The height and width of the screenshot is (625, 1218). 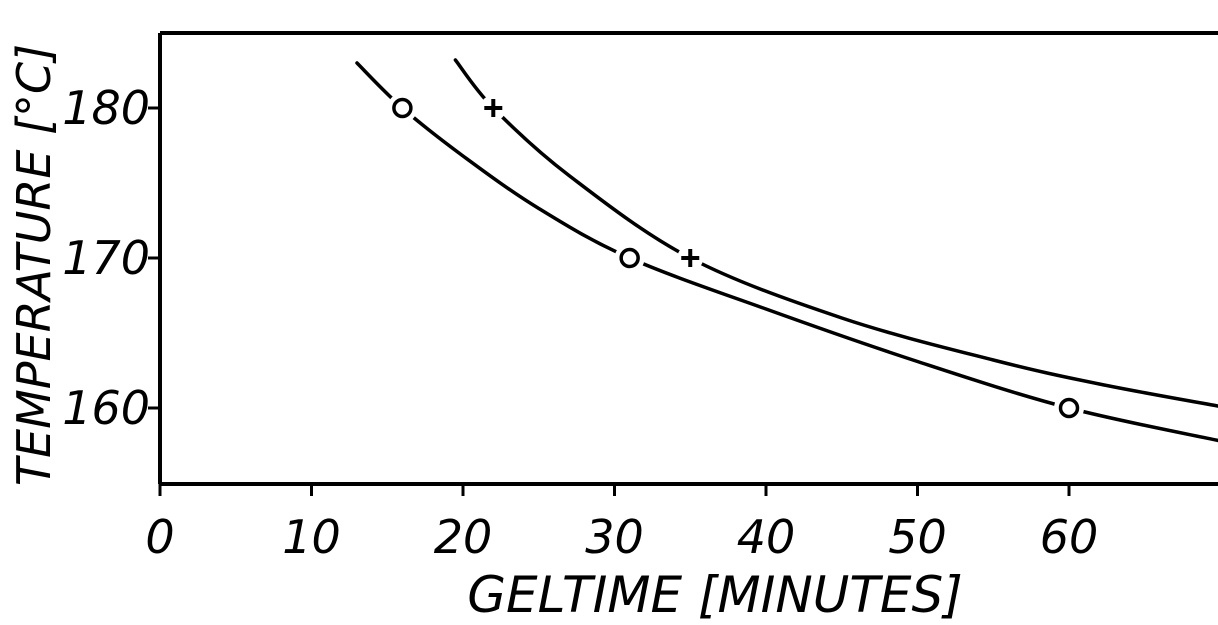 What do you see at coordinates (34, 265) in the screenshot?
I see `y-axis-title: TEMPERATURE [°C]` at bounding box center [34, 265].